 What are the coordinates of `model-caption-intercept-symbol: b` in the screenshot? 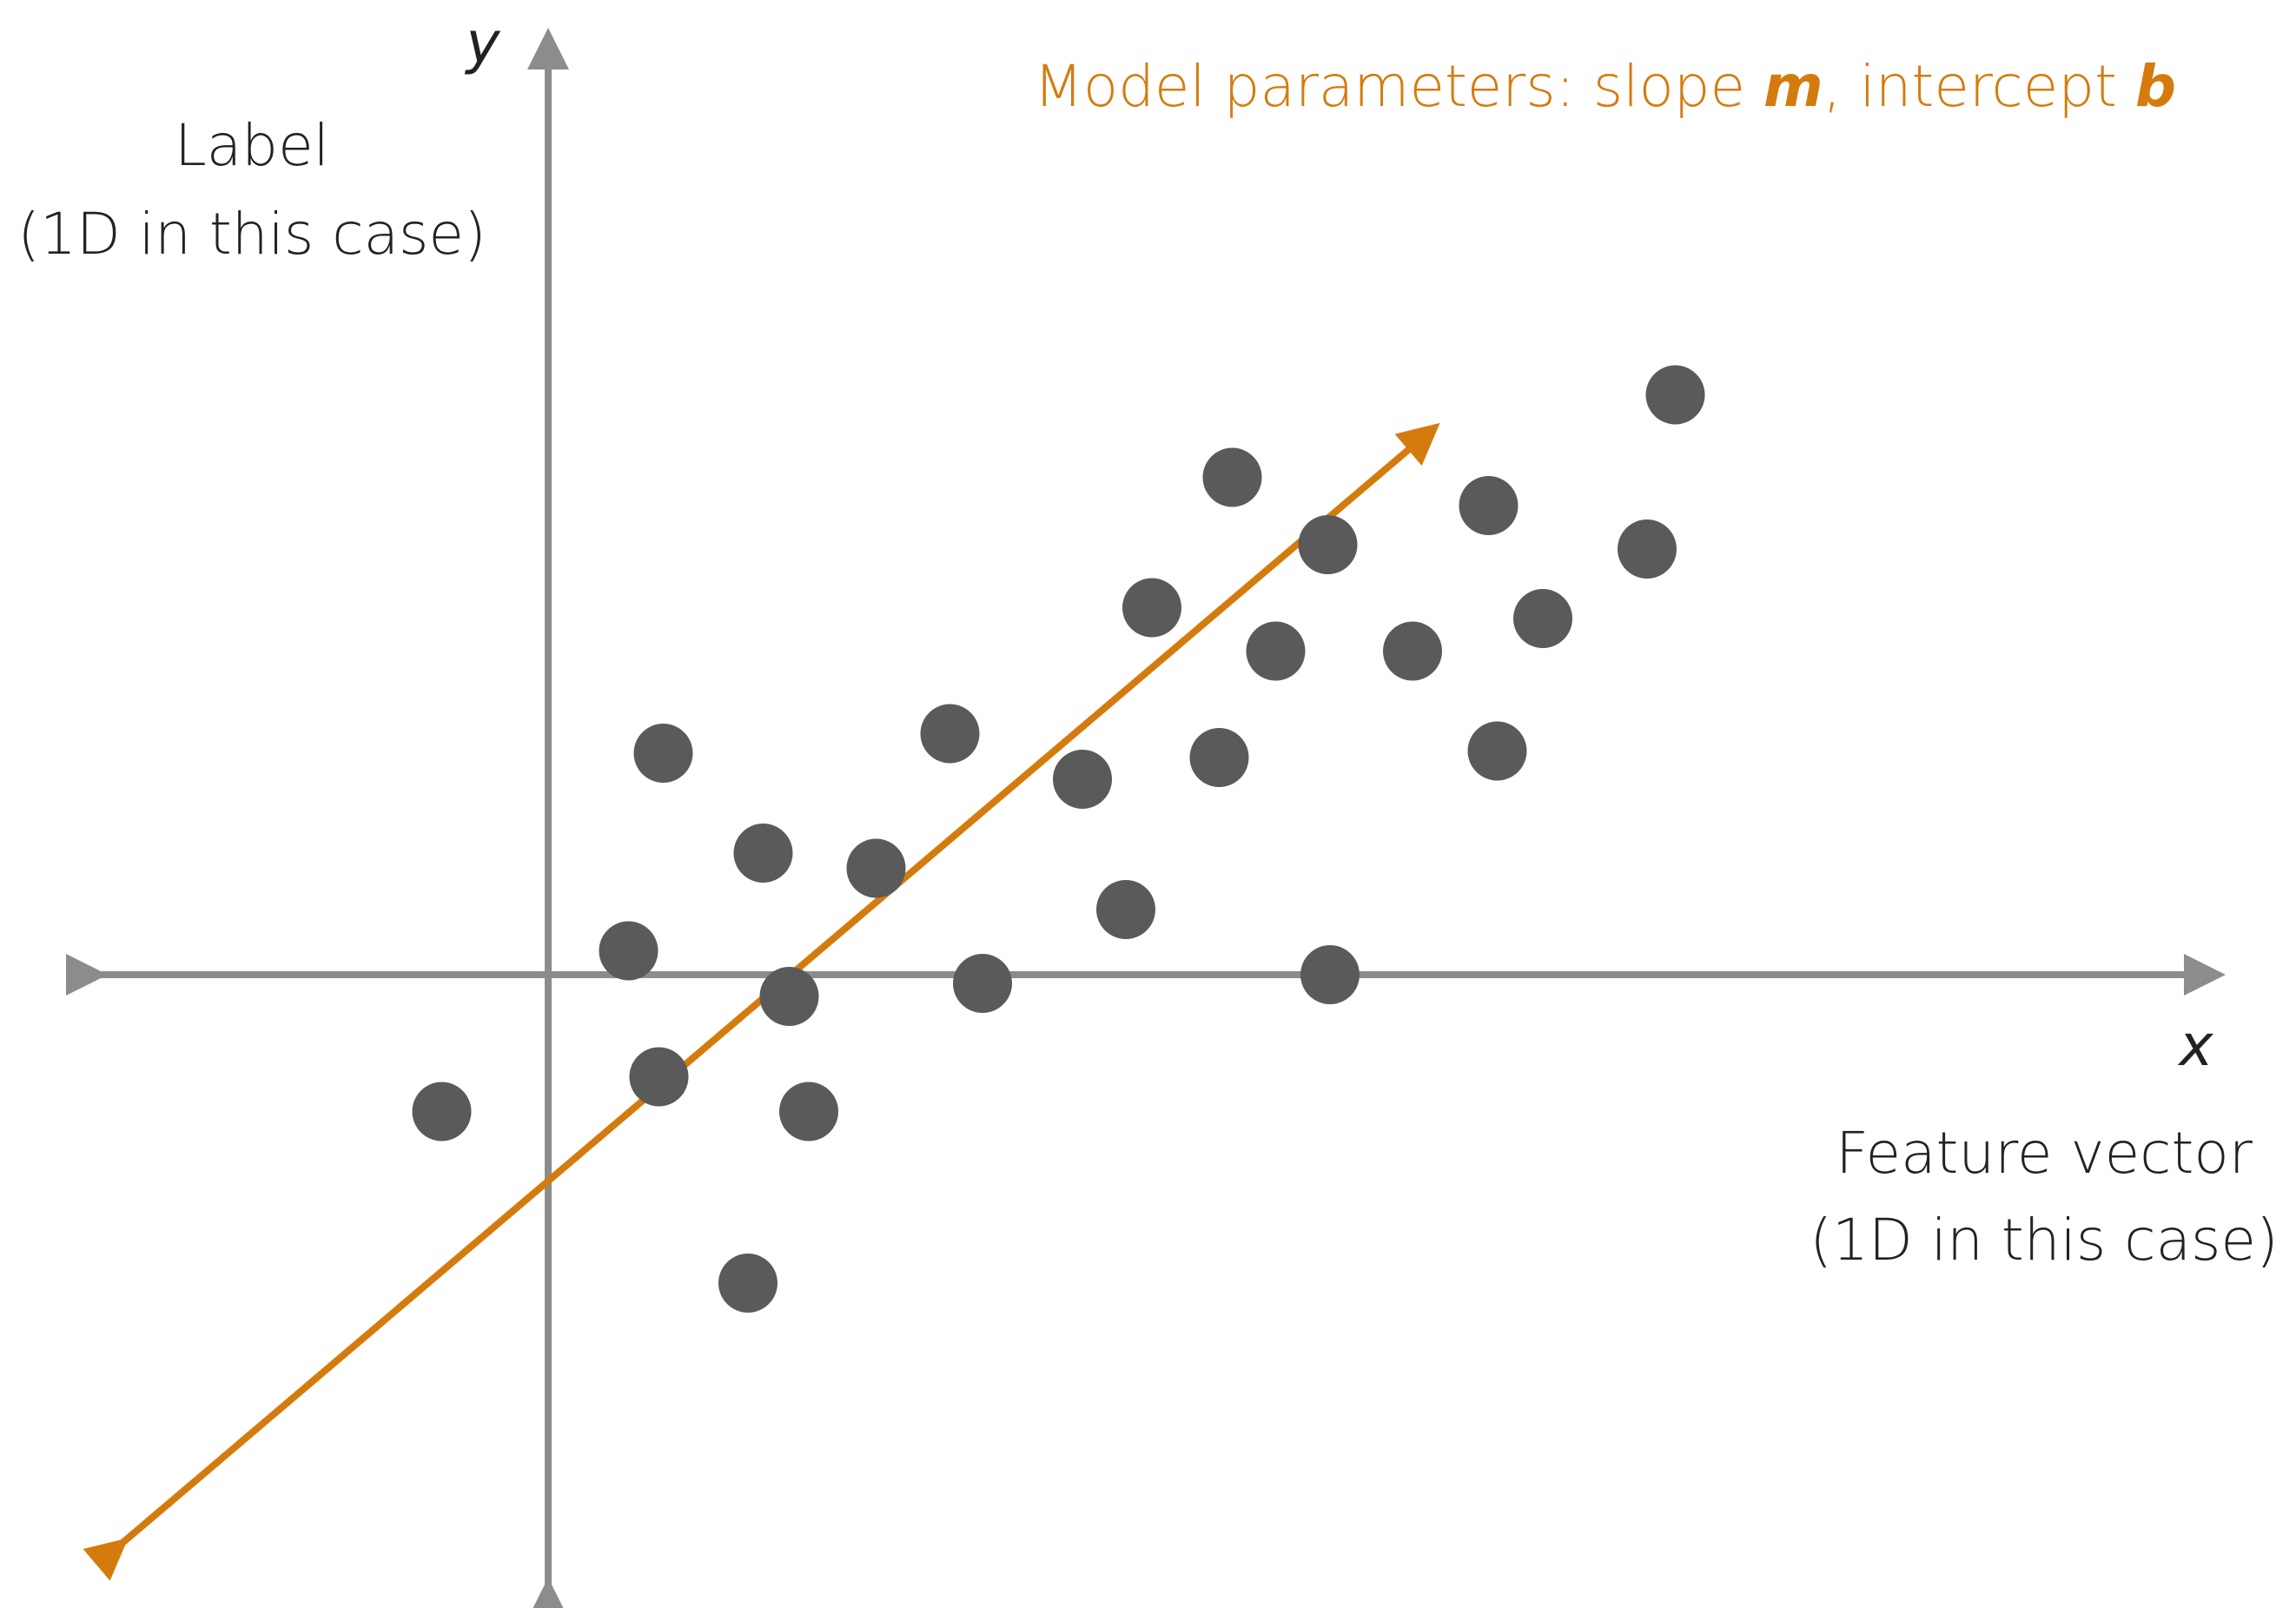 It's located at (2155, 86).